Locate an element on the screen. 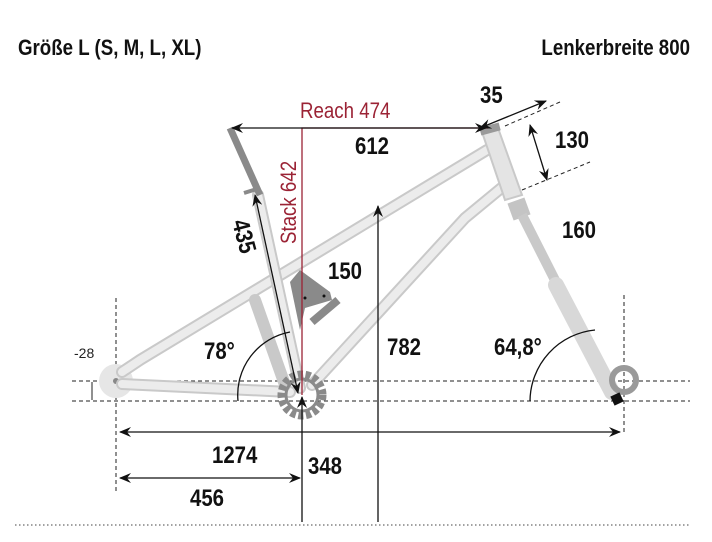 The image size is (712, 542). top-tube-label: 612 is located at coordinates (372, 145).